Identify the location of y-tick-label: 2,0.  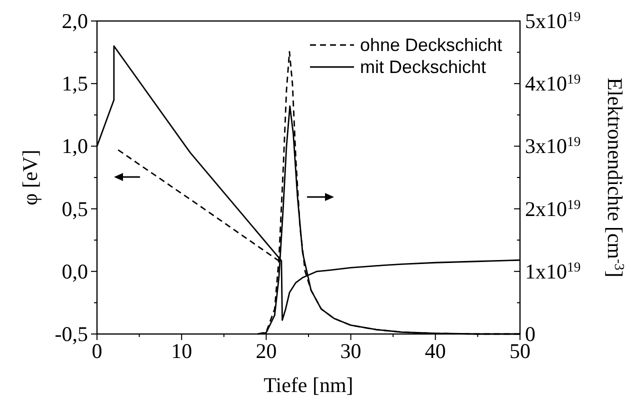
(75, 21).